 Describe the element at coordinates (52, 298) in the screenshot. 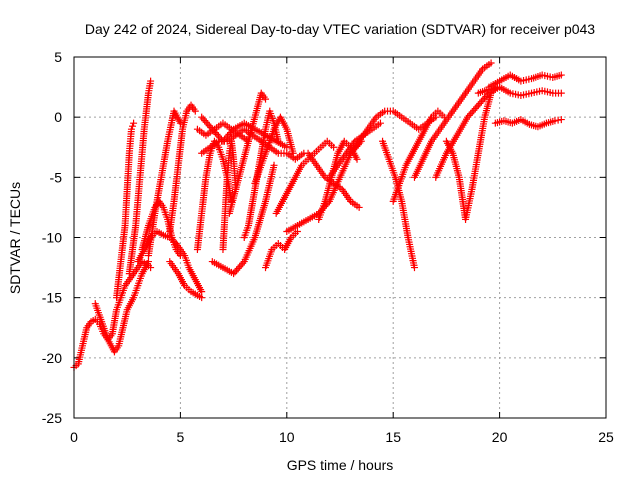

I see `y-tick-label: -15` at that location.